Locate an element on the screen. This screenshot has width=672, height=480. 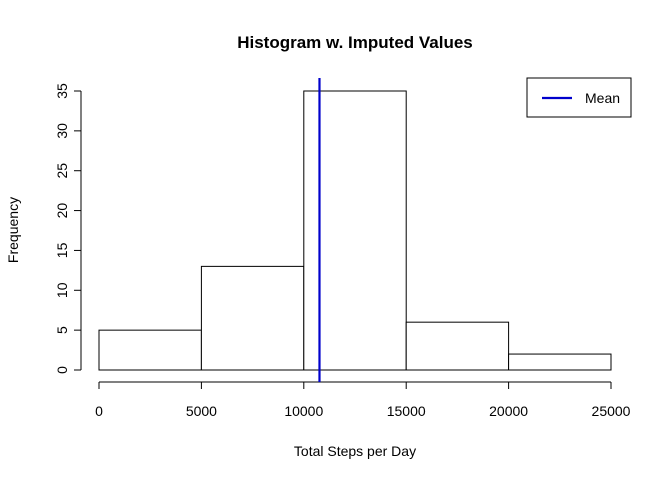
x-axis-label: Total Steps per Day is located at coordinates (355, 451).